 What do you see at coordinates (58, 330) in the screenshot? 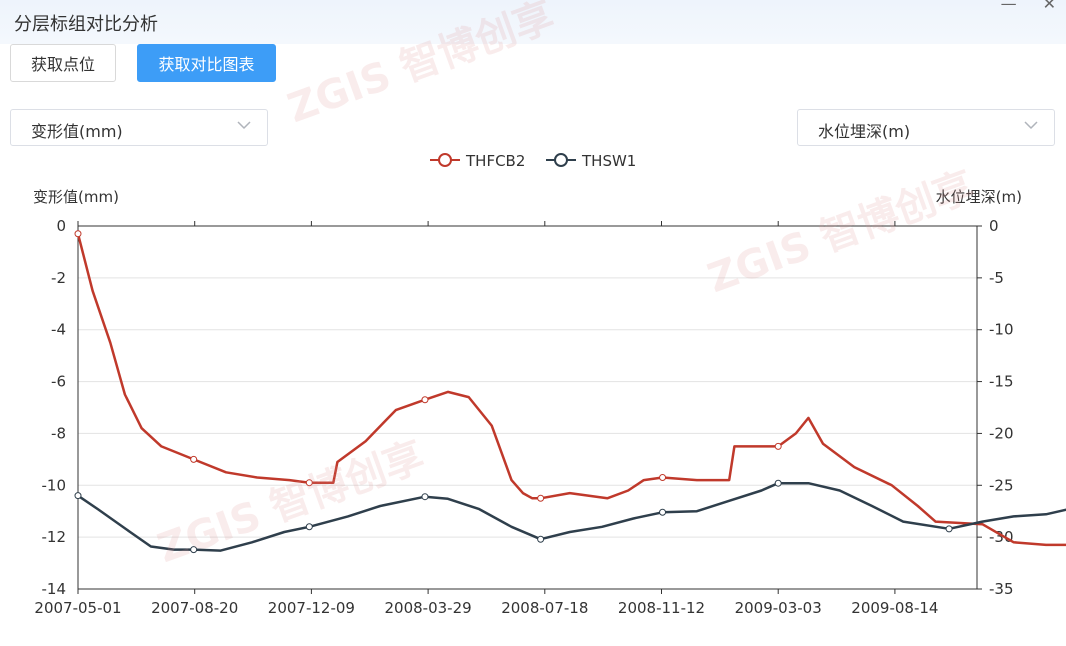
I see `y-left-tick-label: -4` at bounding box center [58, 330].